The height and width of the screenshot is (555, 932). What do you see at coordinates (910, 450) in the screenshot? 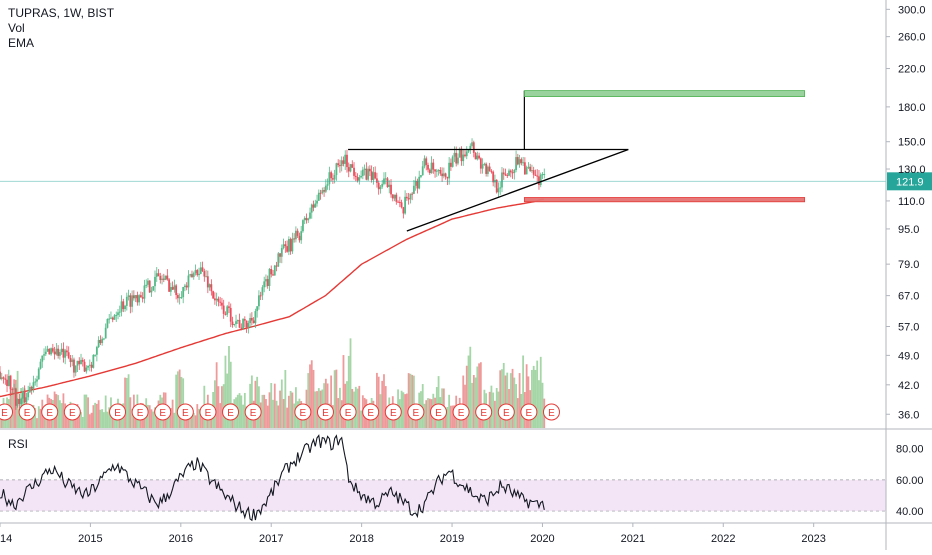
I see `rsi-tick-label: 80.00` at bounding box center [910, 450].